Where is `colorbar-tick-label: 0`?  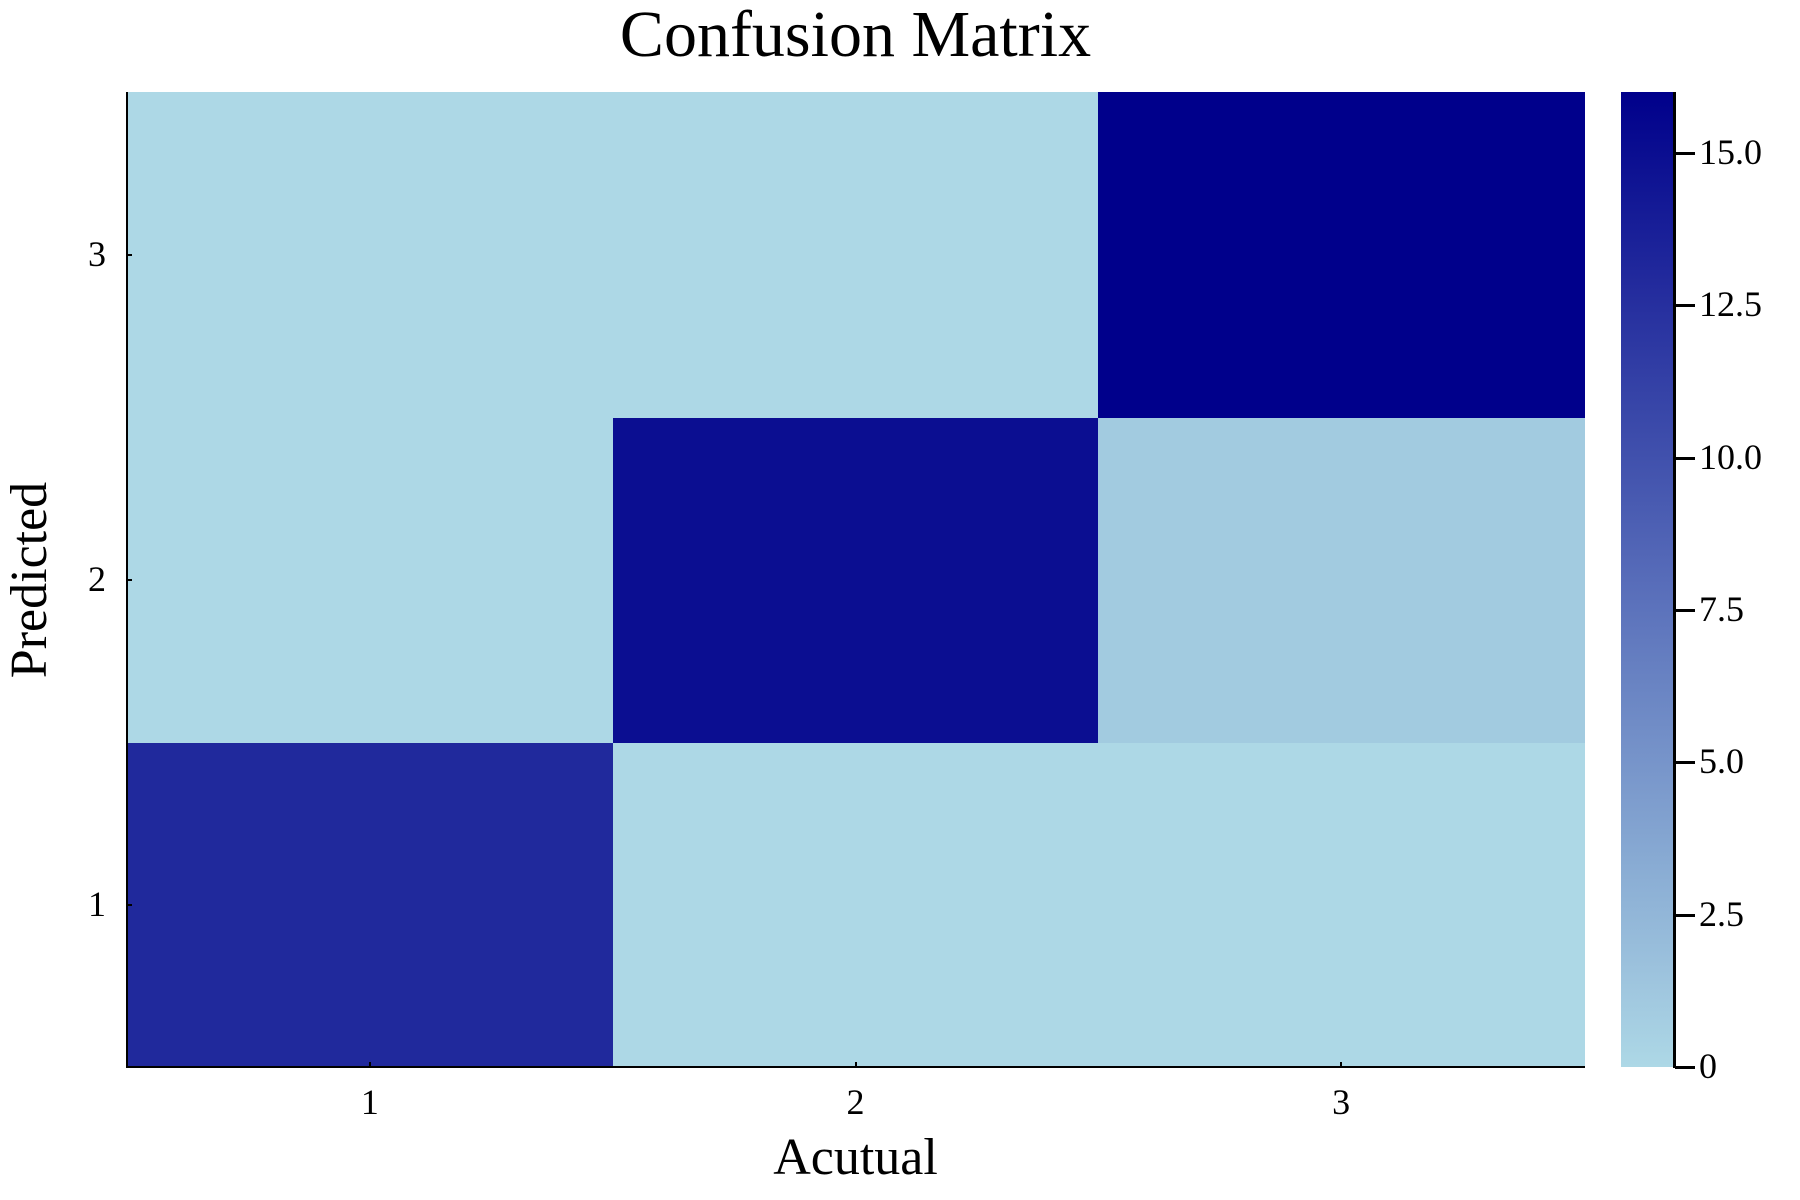 colorbar-tick-label: 0 is located at coordinates (1708, 1066).